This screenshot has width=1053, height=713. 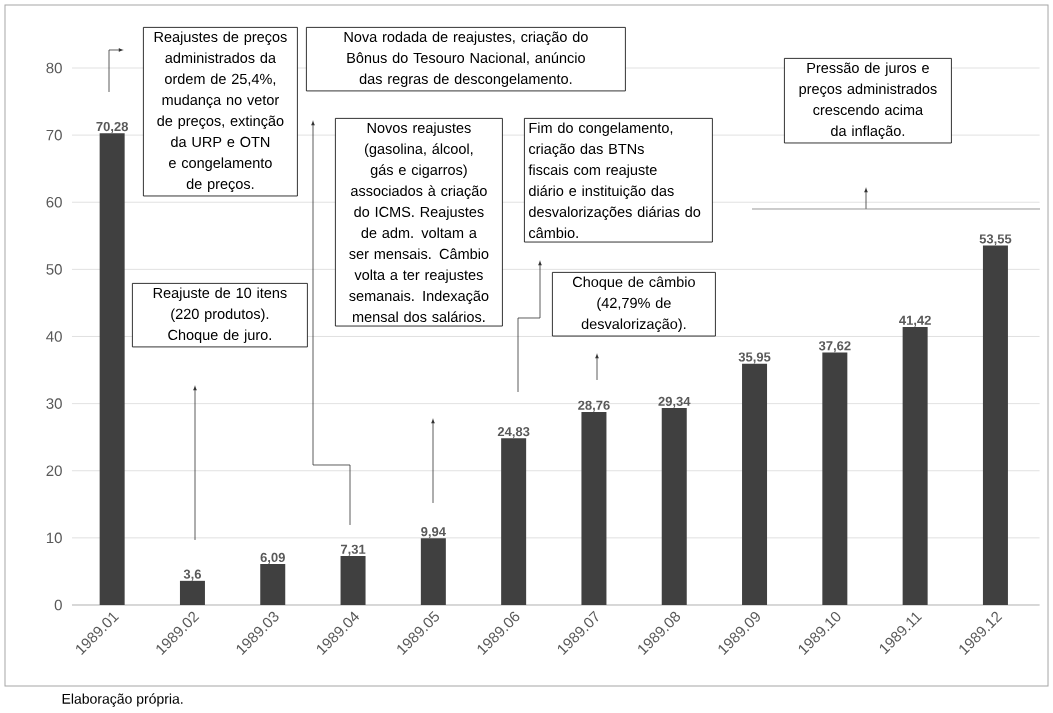 What do you see at coordinates (54, 135) in the screenshot?
I see `y-tick-label: 70` at bounding box center [54, 135].